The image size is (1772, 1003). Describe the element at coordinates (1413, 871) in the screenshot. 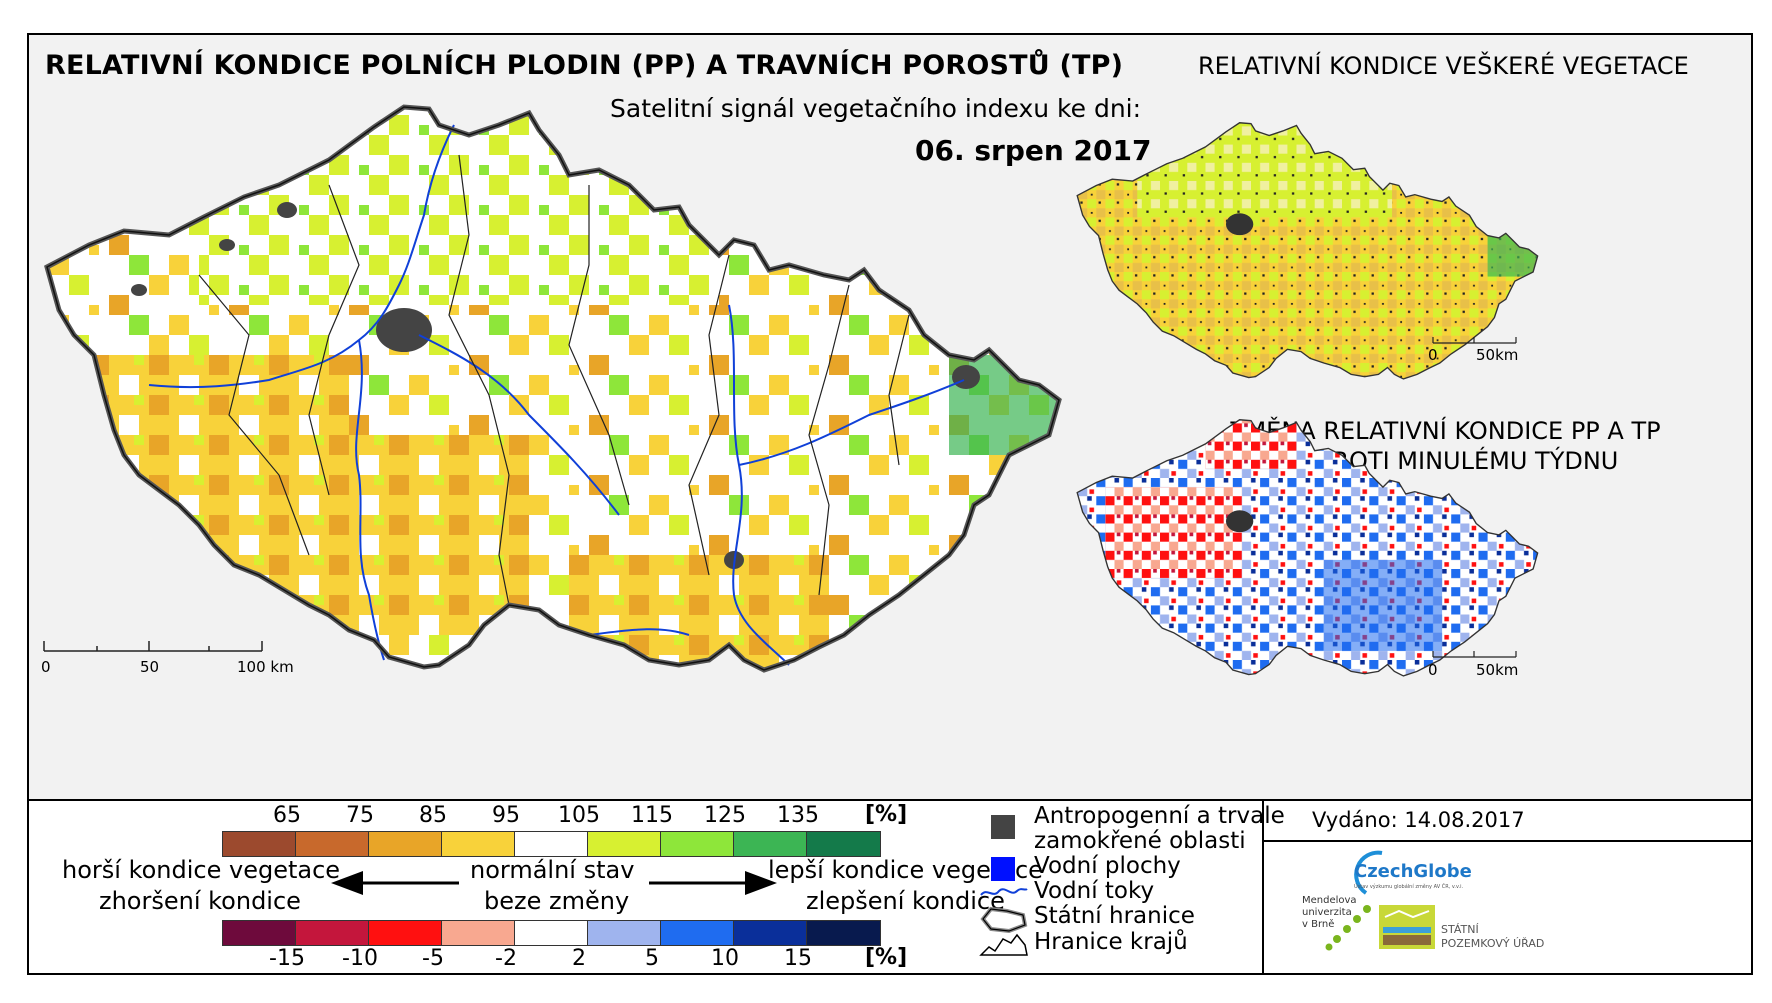

I see `czechglobe-name: CzechGlobe` at that location.